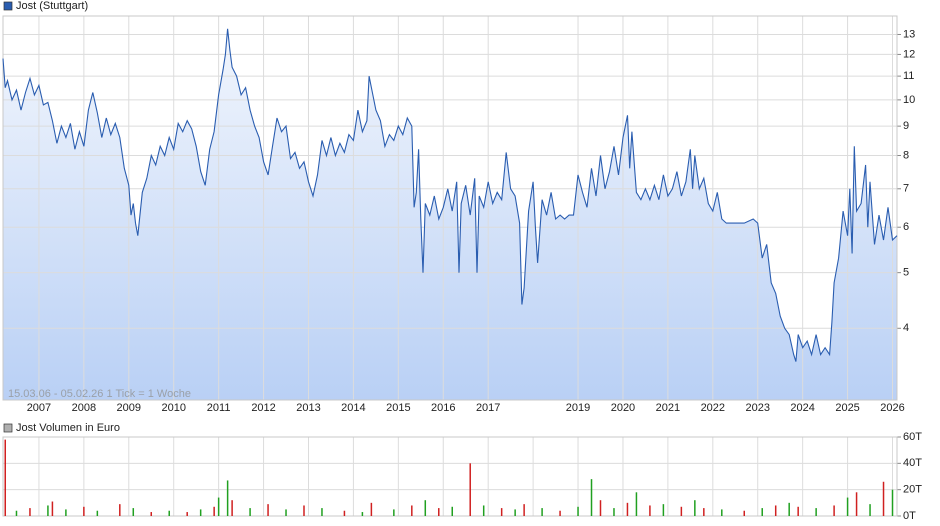 This screenshot has height=526, width=940. What do you see at coordinates (909, 54) in the screenshot?
I see `y-tick-label: 12` at bounding box center [909, 54].